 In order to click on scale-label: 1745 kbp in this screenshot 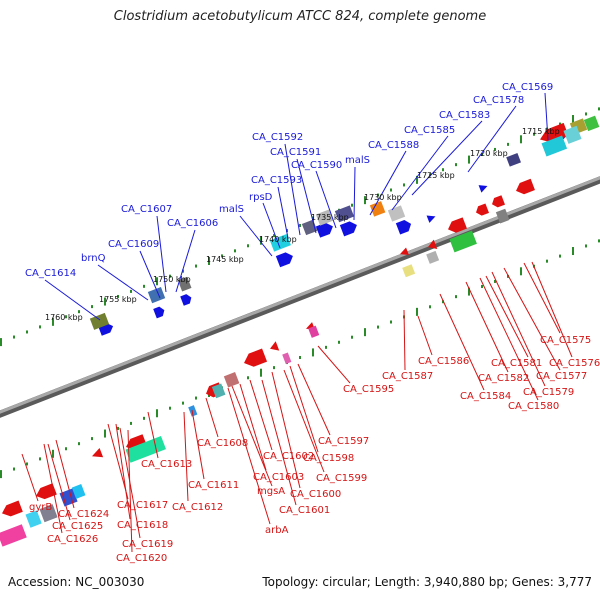, I will do `click(225, 259)`.